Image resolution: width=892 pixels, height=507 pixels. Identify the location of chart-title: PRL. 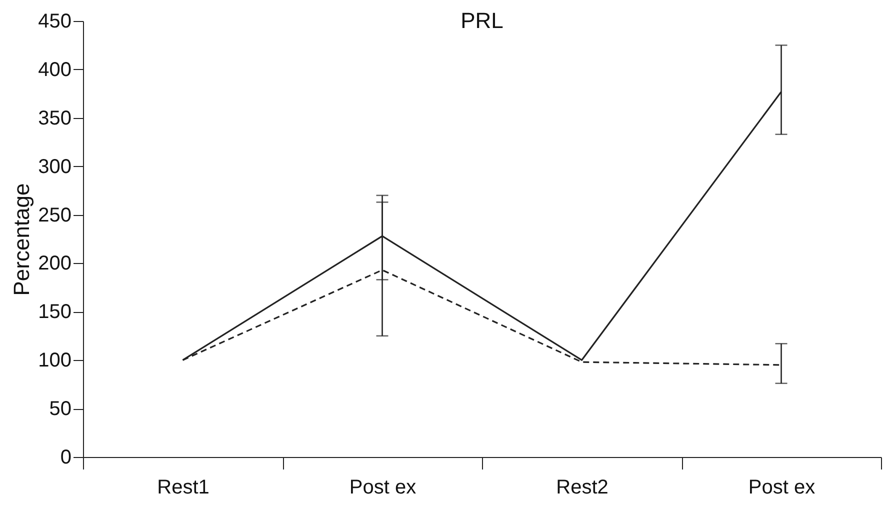
(482, 20).